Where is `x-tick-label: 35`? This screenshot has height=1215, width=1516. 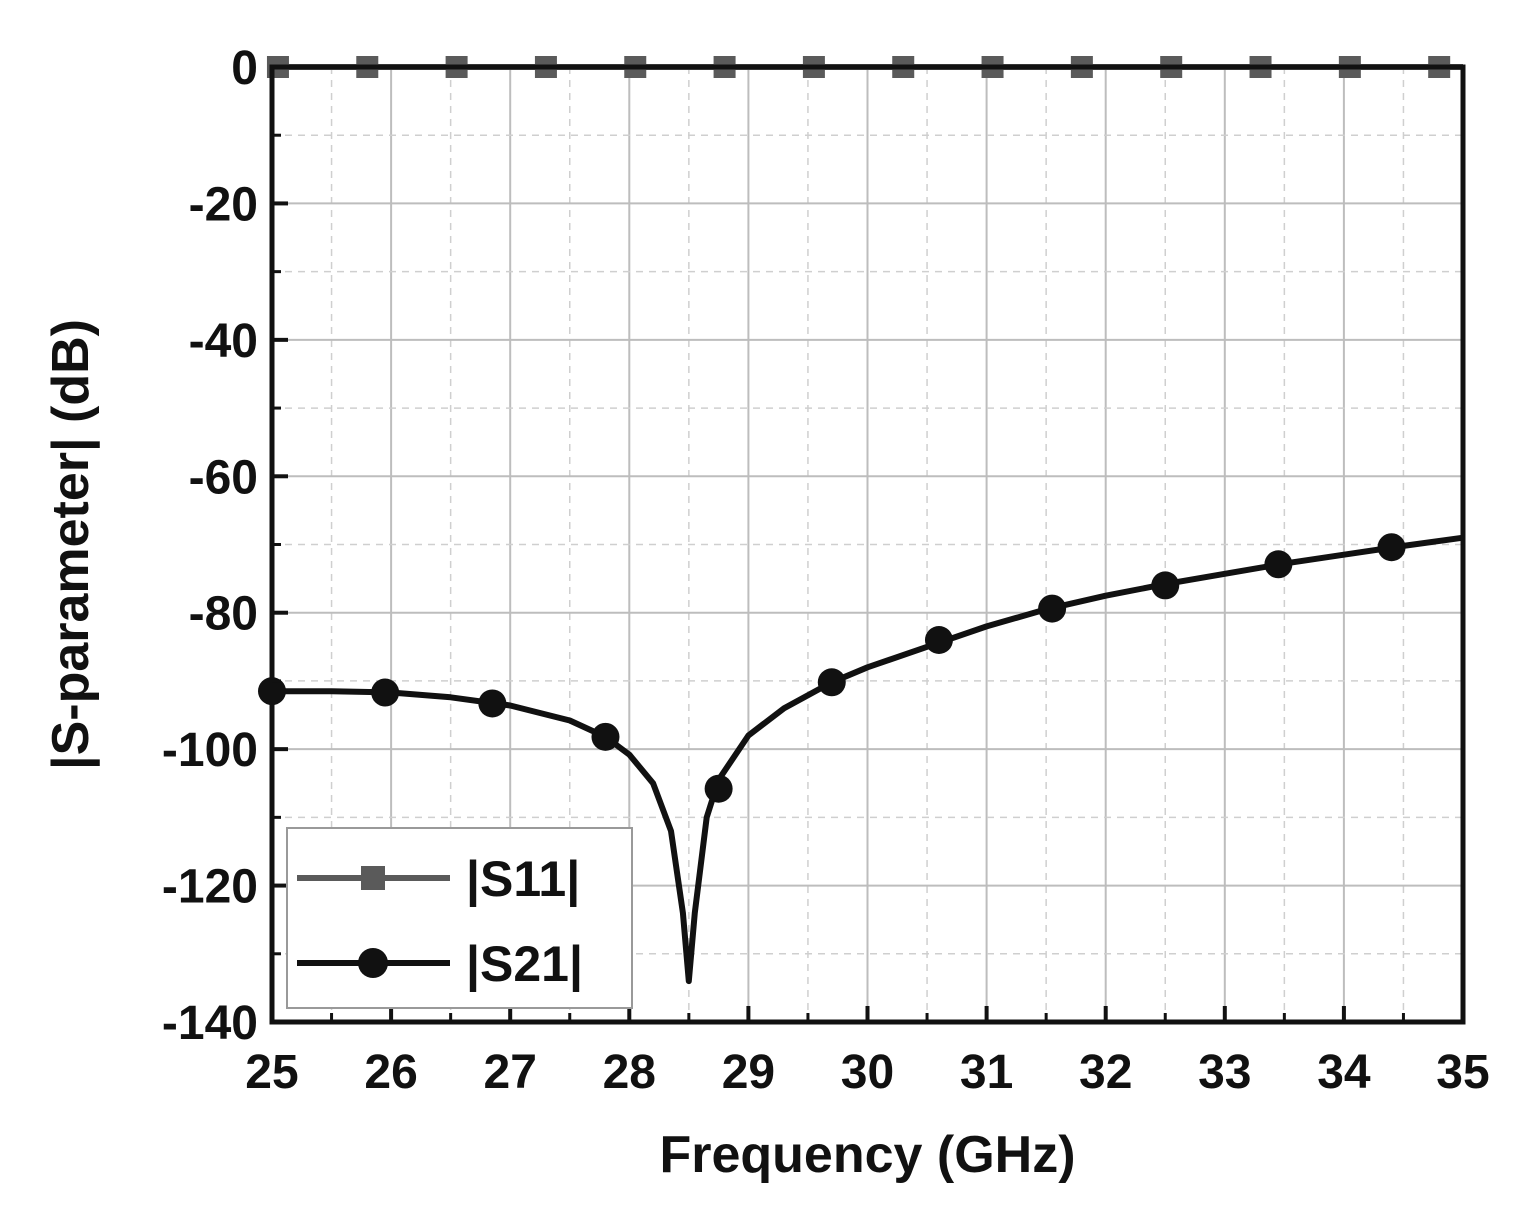 x-tick-label: 35 is located at coordinates (1462, 1072).